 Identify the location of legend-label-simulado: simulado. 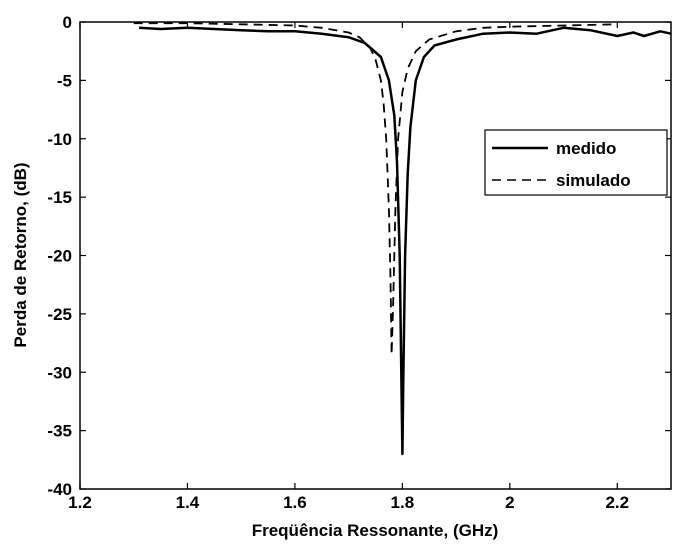
(593, 180).